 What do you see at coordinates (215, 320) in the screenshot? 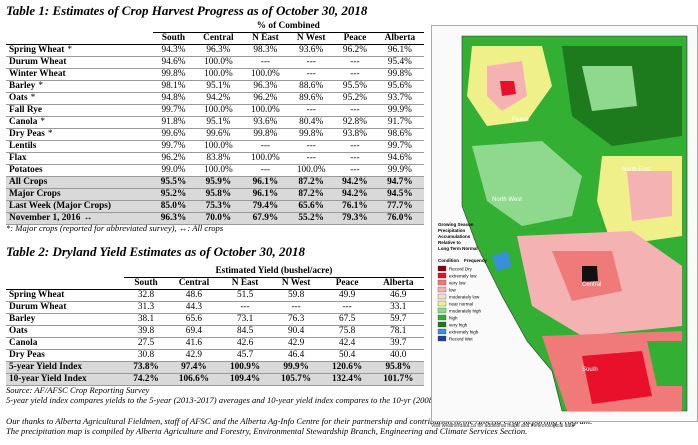
I see `table-row: Barley 38.1 65.6 73.1 76.3 67.5 59.7` at bounding box center [215, 320].